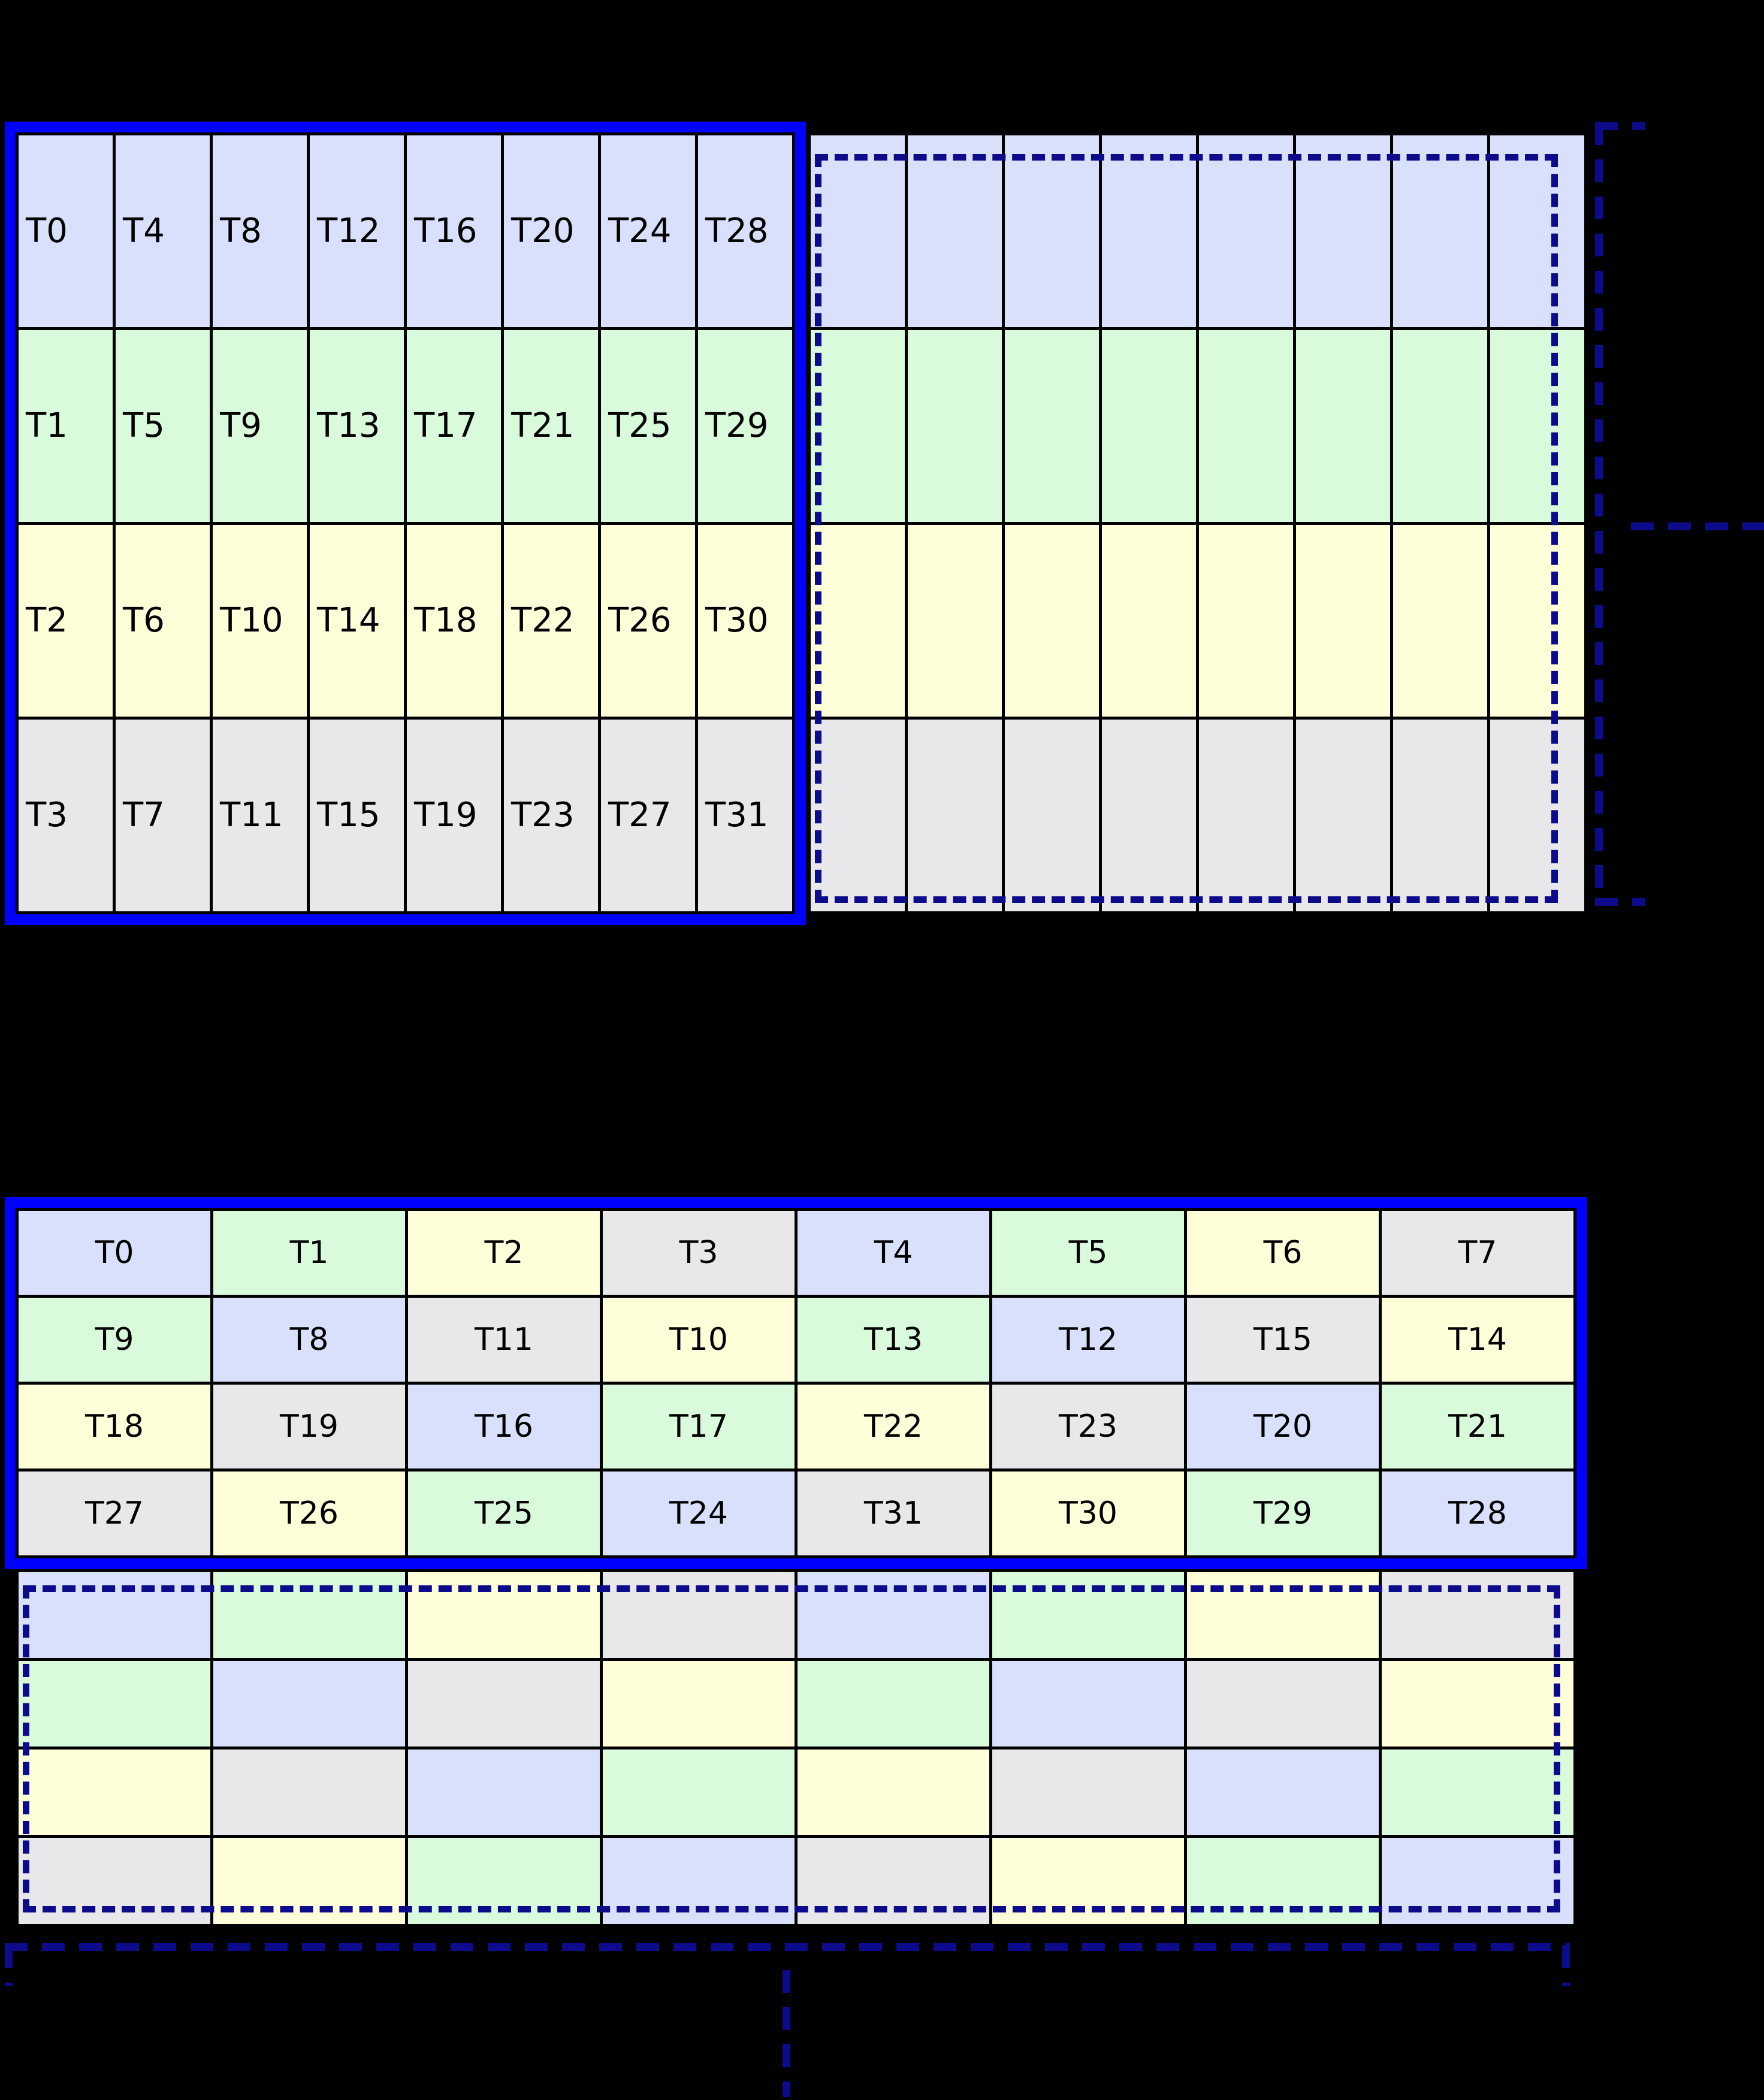  Describe the element at coordinates (9, 1966) in the screenshot. I see `bottom-bracket-left-tick` at that location.